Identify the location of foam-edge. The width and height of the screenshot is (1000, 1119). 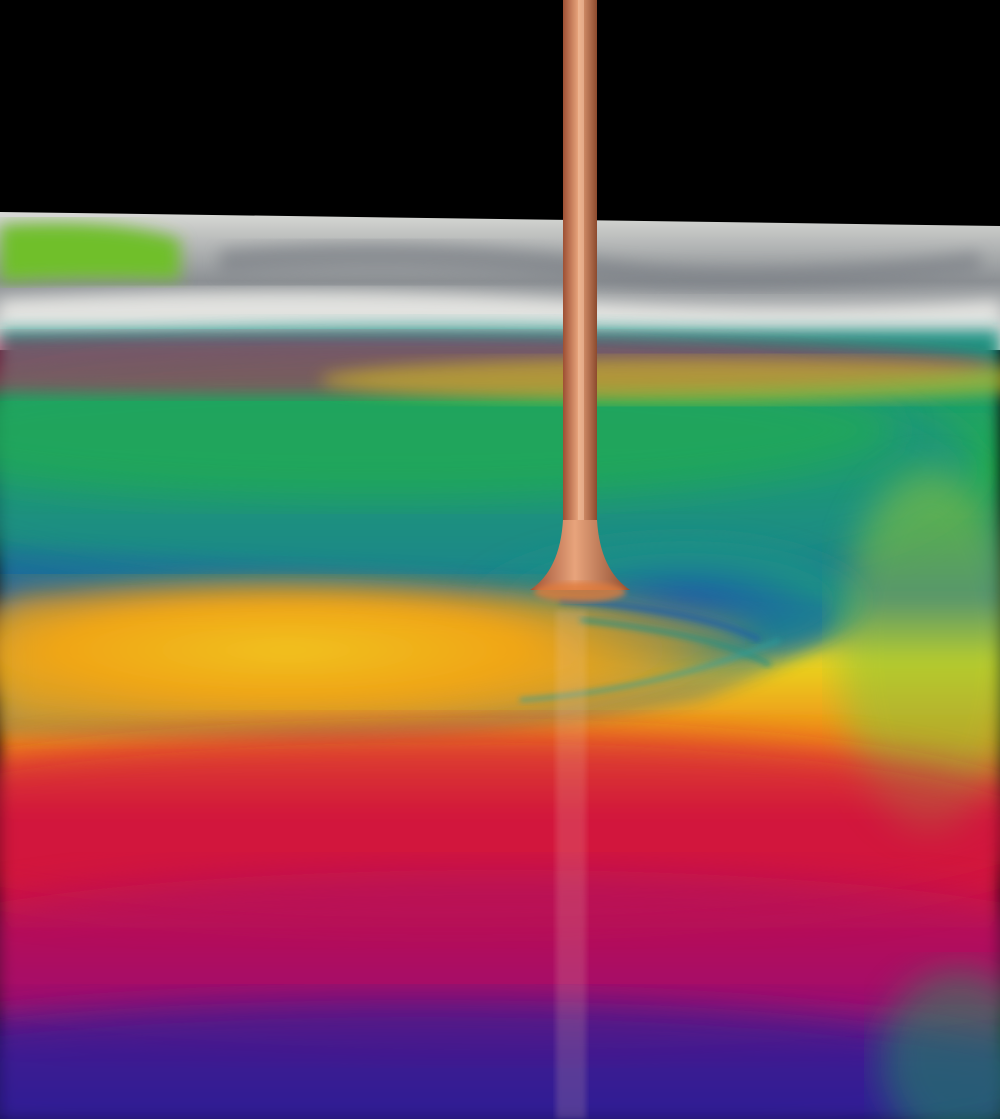
(500, 281).